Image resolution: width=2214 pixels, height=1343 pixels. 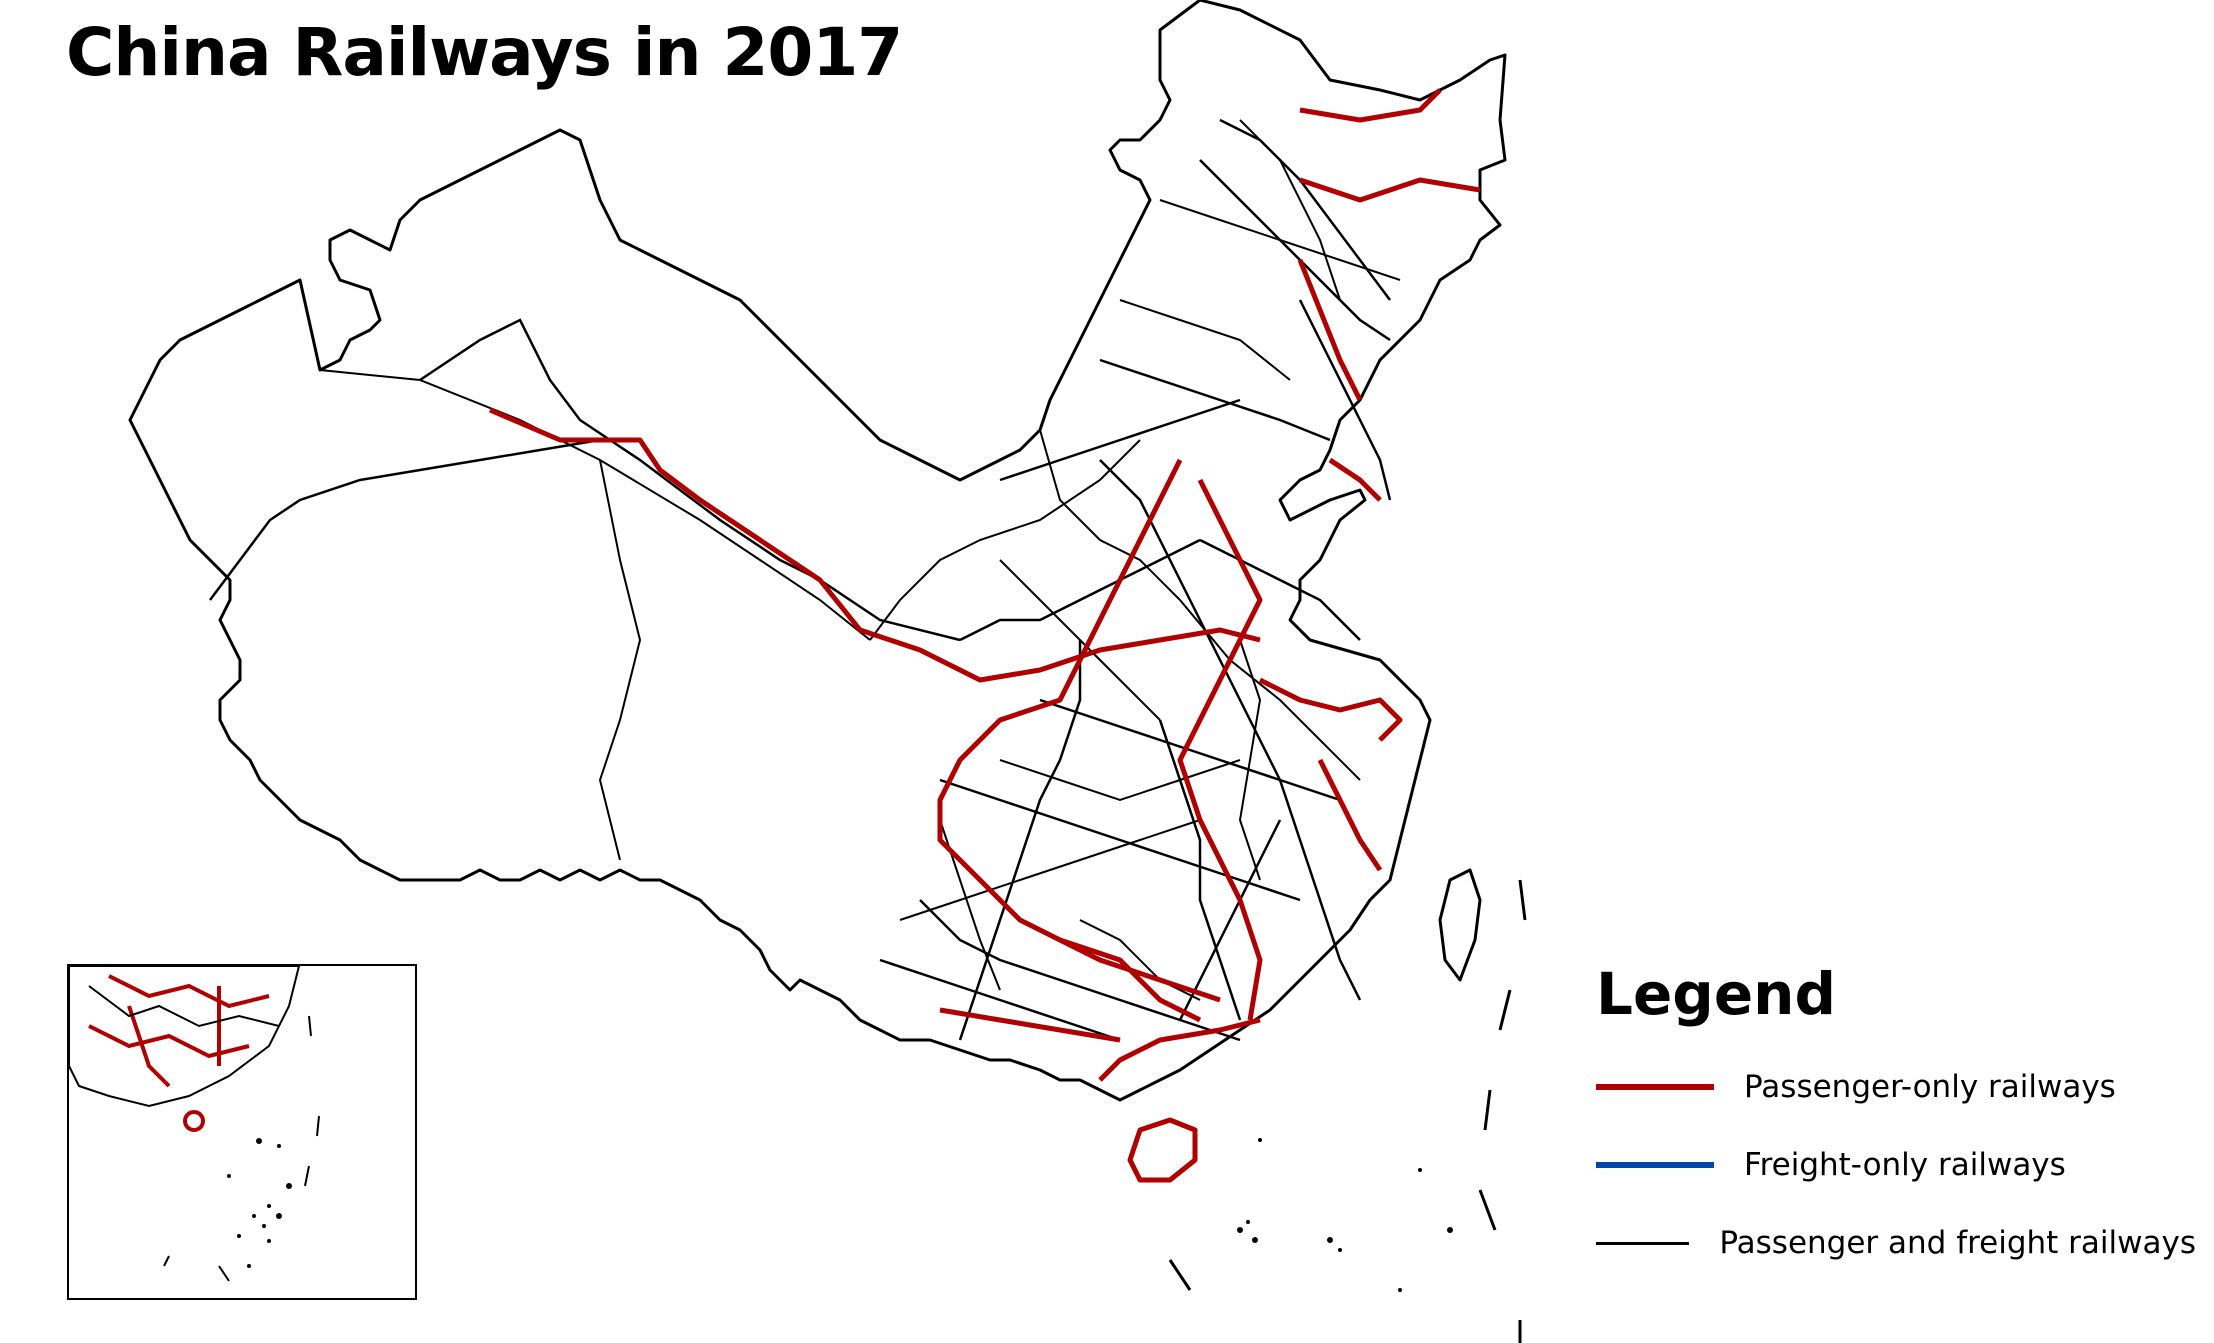 I want to click on legend-item-freight: Freight-only railways, so click(x=1896, y=1165).